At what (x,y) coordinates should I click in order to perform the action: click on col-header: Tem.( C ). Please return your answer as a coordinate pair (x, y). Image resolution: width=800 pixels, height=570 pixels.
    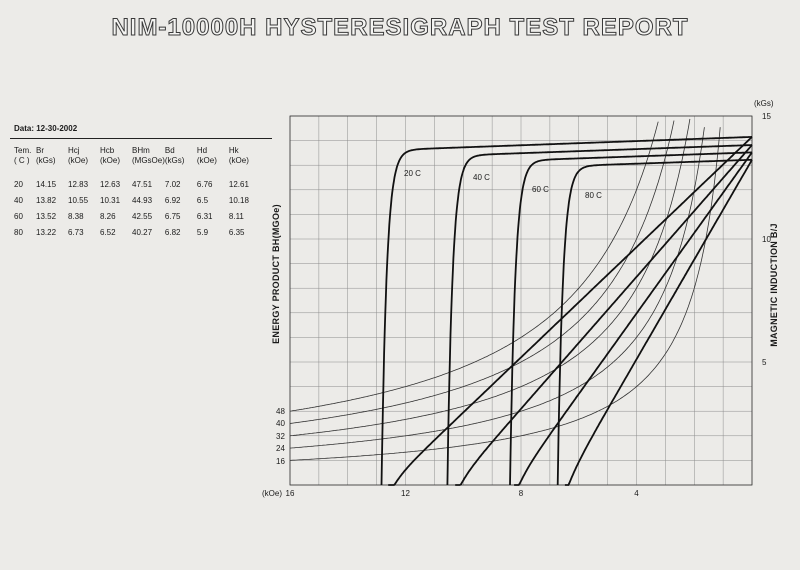
    Looking at the image, I should click on (23, 155).